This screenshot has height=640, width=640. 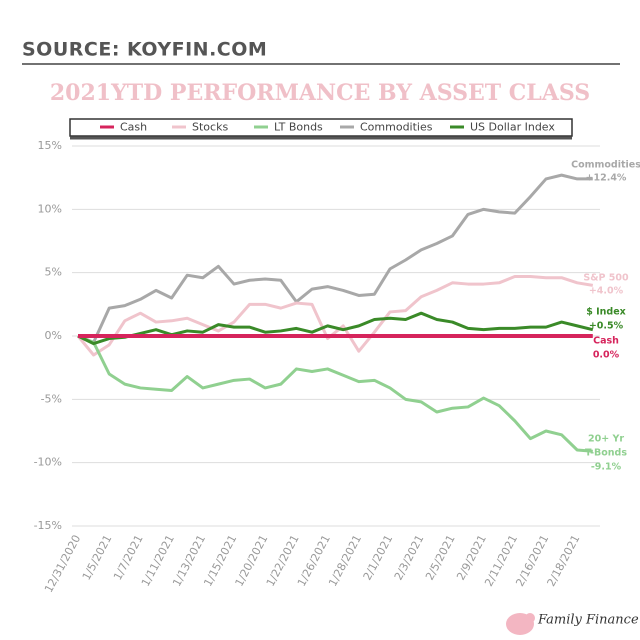 What do you see at coordinates (606, 439) in the screenshot?
I see `end-label: 20+ Yr` at bounding box center [606, 439].